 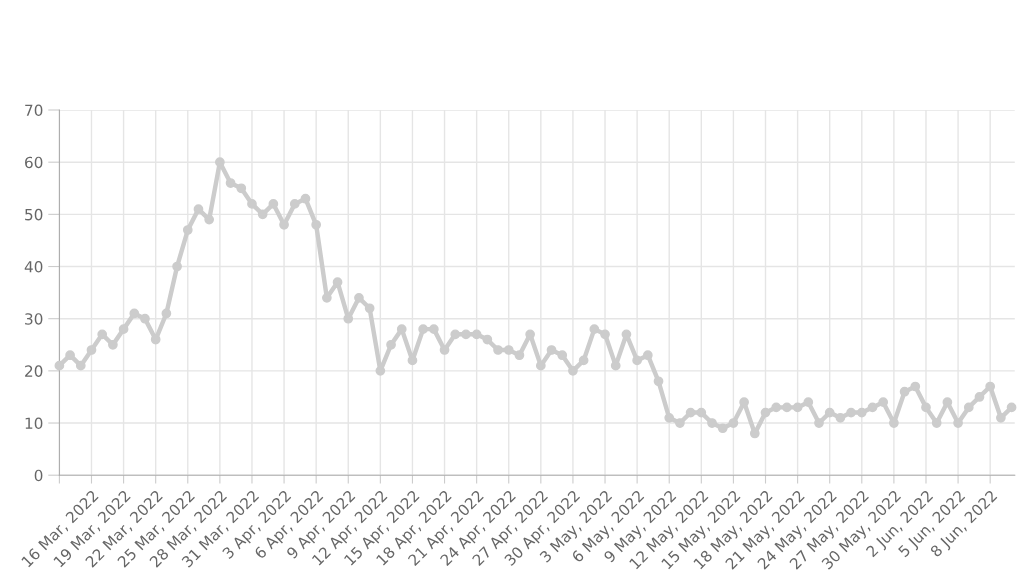 I want to click on y-tick-label: 30, so click(x=34, y=319).